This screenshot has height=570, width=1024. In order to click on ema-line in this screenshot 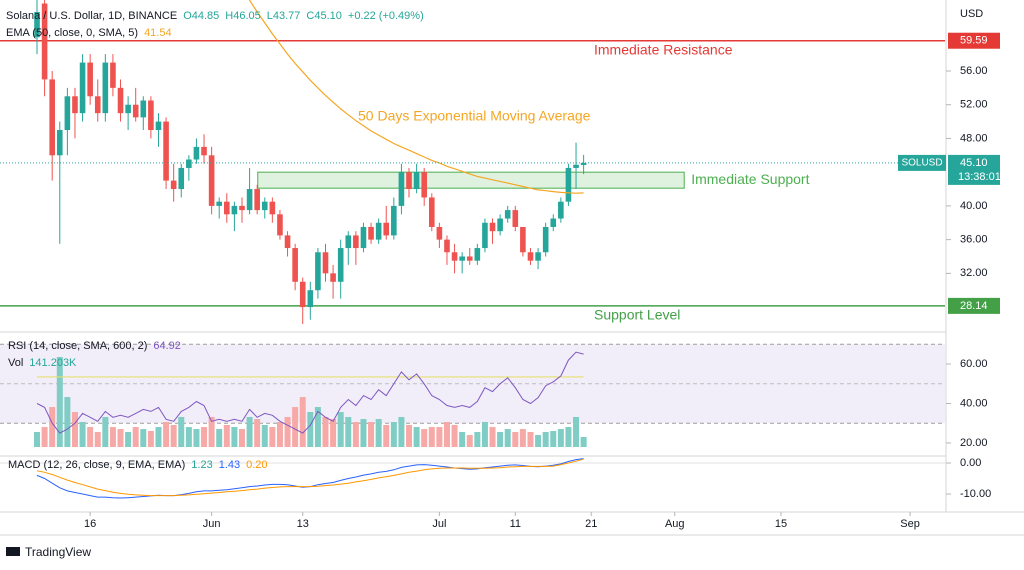, I will do `click(416, 97)`.